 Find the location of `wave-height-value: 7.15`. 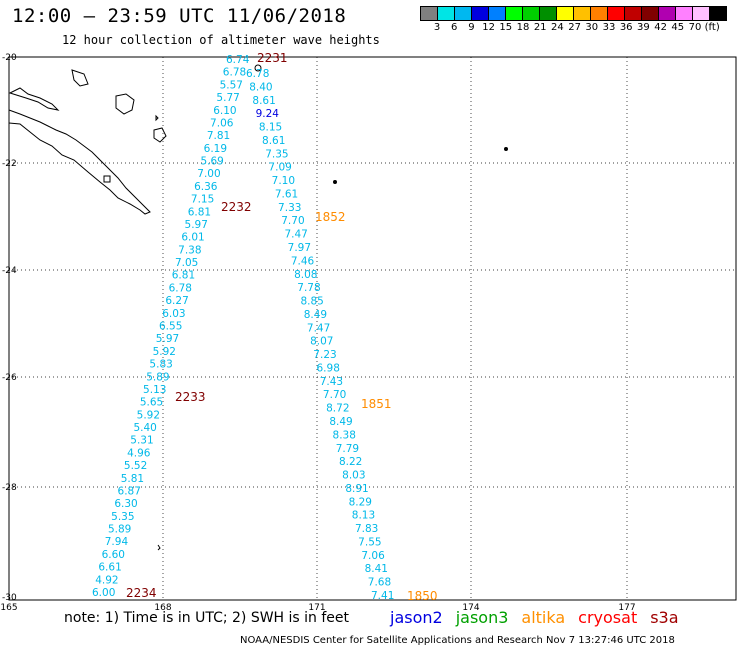

wave-height-value: 7.15 is located at coordinates (202, 200).